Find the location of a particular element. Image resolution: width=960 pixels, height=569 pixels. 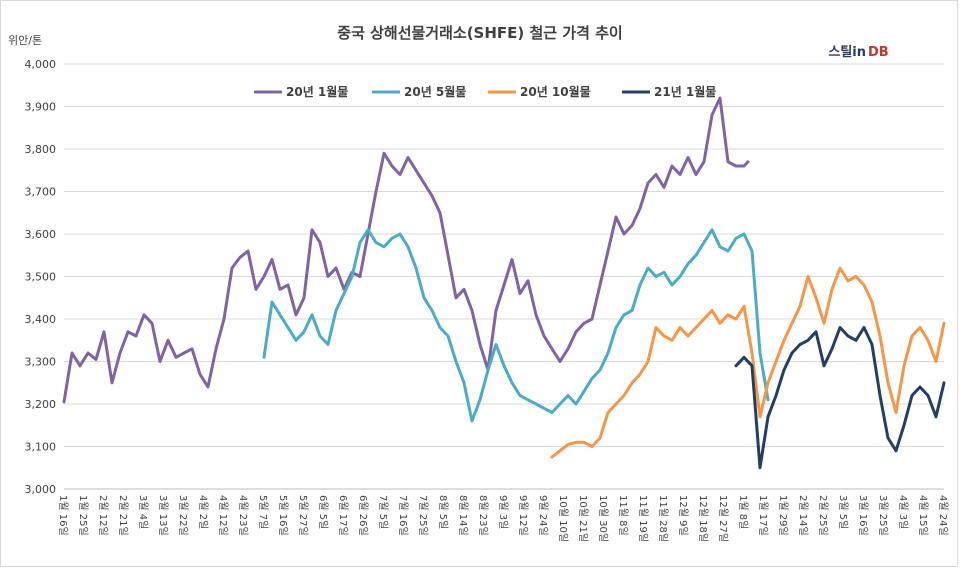

x-tick-label: 3월 22일 is located at coordinates (183, 515).